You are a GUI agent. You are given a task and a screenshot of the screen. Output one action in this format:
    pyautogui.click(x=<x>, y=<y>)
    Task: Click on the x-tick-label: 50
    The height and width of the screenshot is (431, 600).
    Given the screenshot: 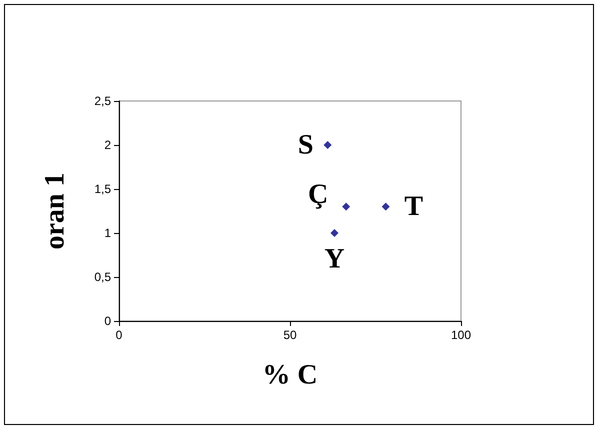 What is the action you would take?
    pyautogui.click(x=290, y=335)
    